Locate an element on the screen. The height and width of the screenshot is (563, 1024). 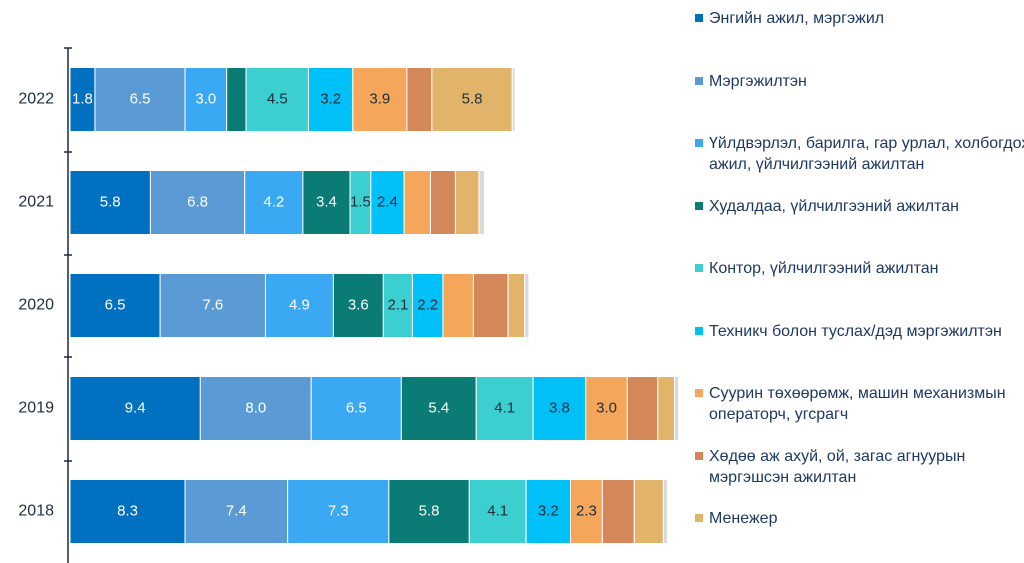
data-label: 4.1 is located at coordinates (504, 407).